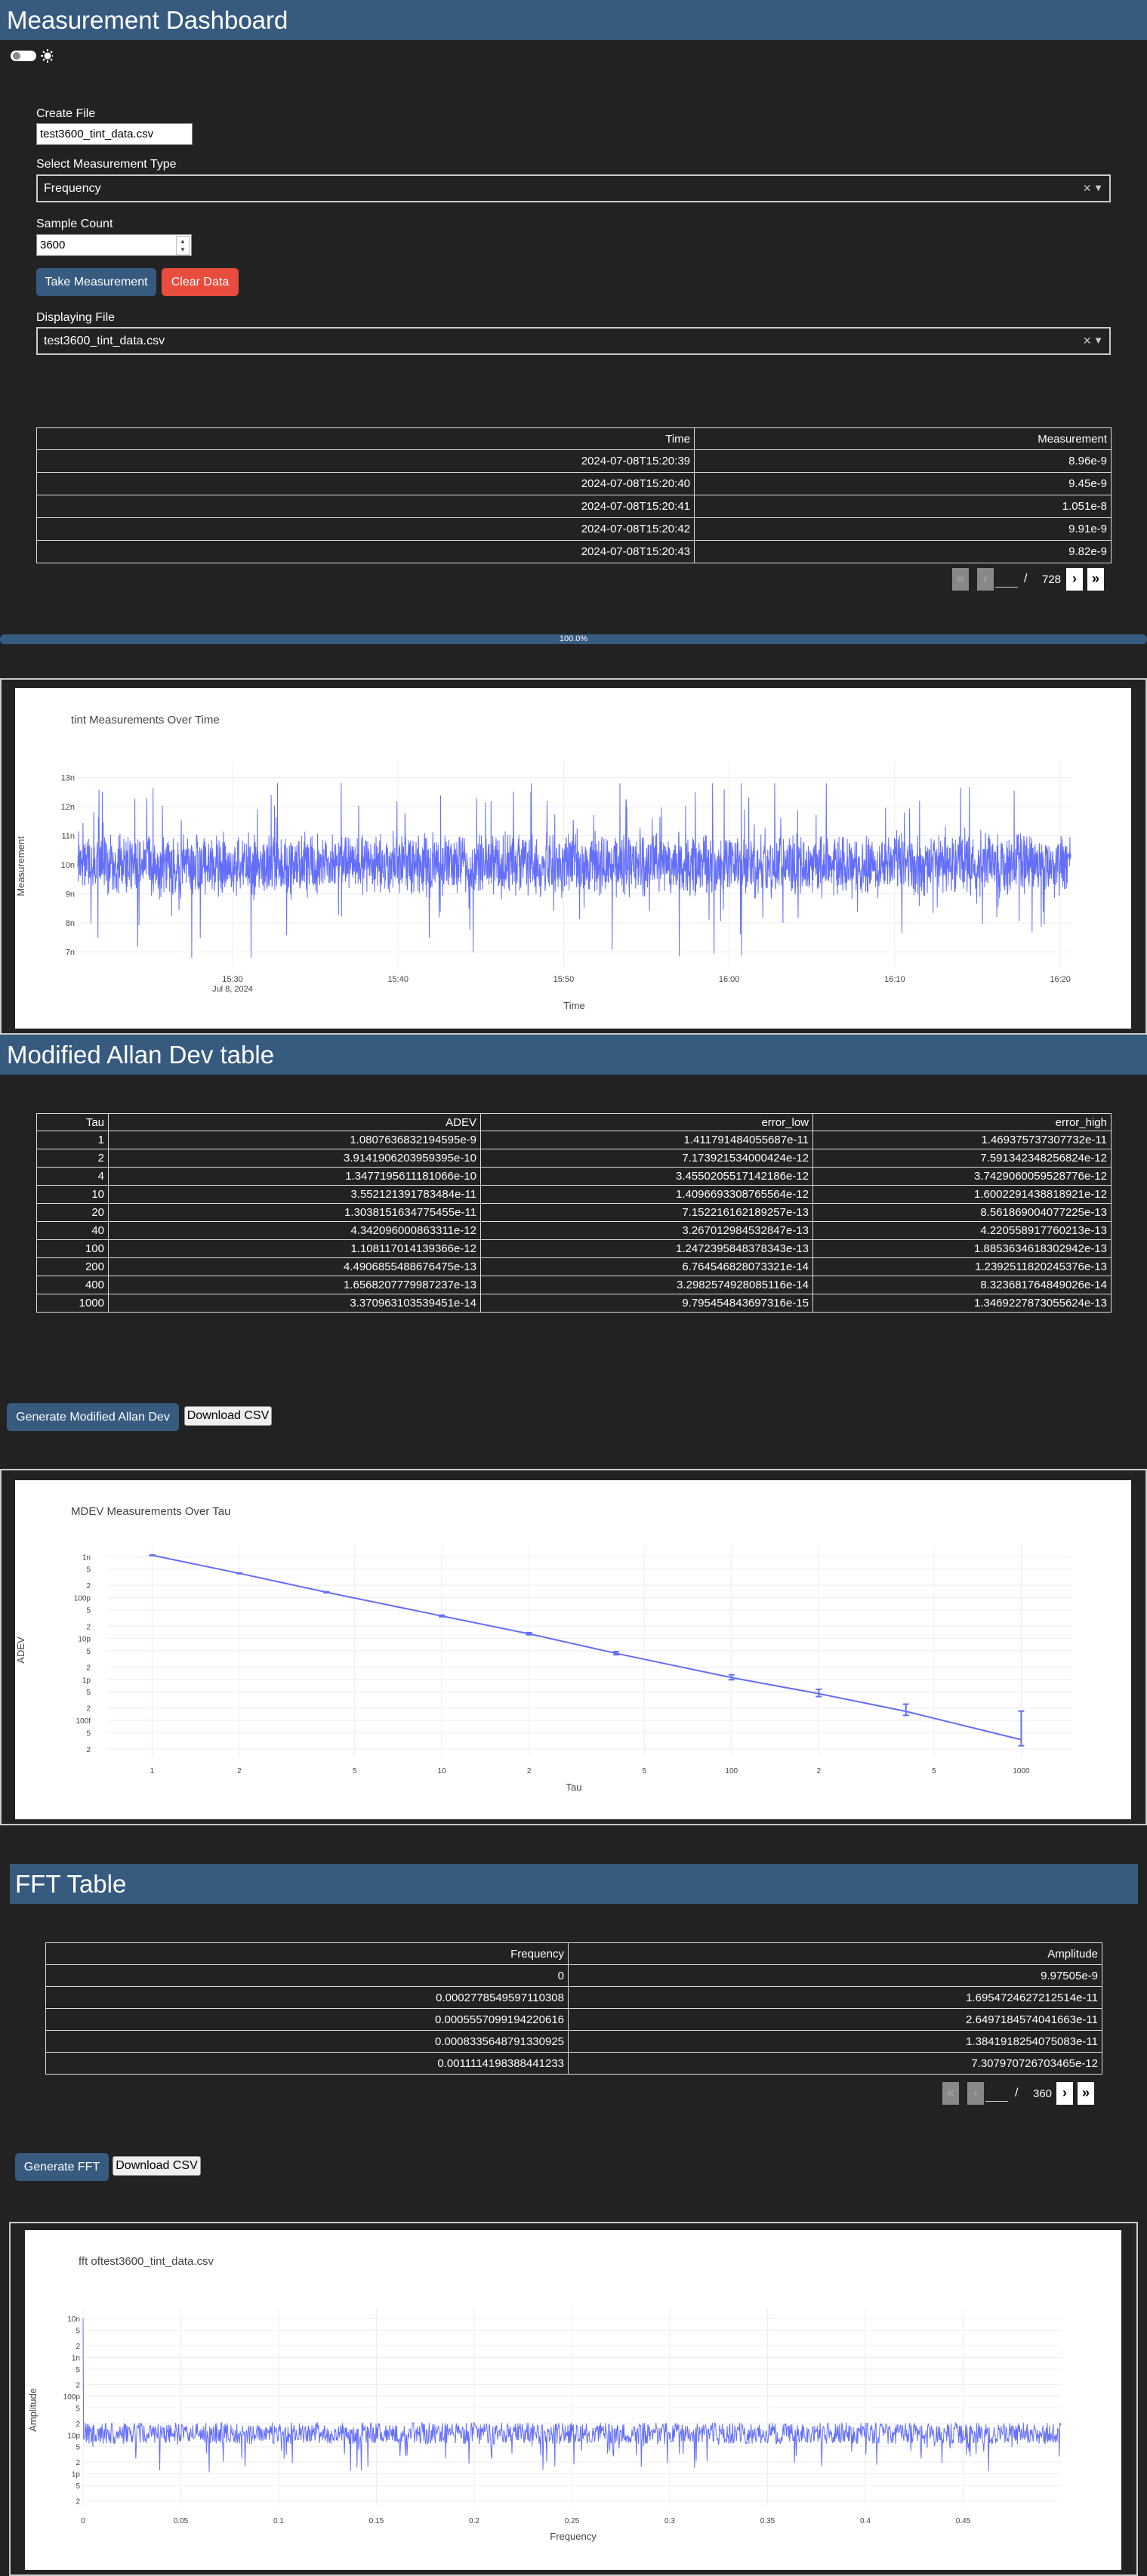 The width and height of the screenshot is (1147, 2576). I want to click on cell-error-high: 1.8853634618302942e-13, so click(962, 1248).